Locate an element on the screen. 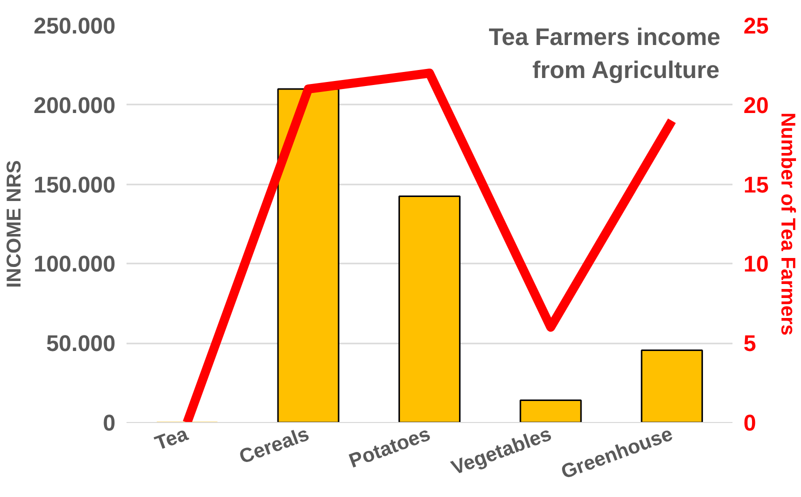  y-tick-label: 100.000 is located at coordinates (75, 263).